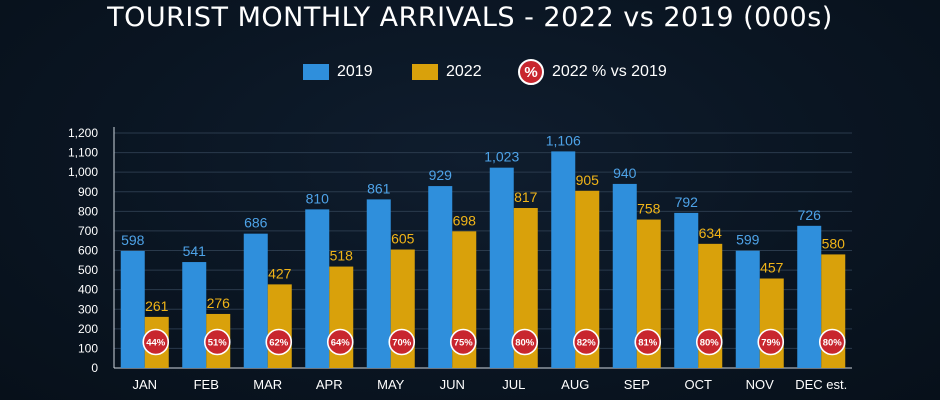  What do you see at coordinates (748, 240) in the screenshot?
I see `data-label-2019: 599` at bounding box center [748, 240].